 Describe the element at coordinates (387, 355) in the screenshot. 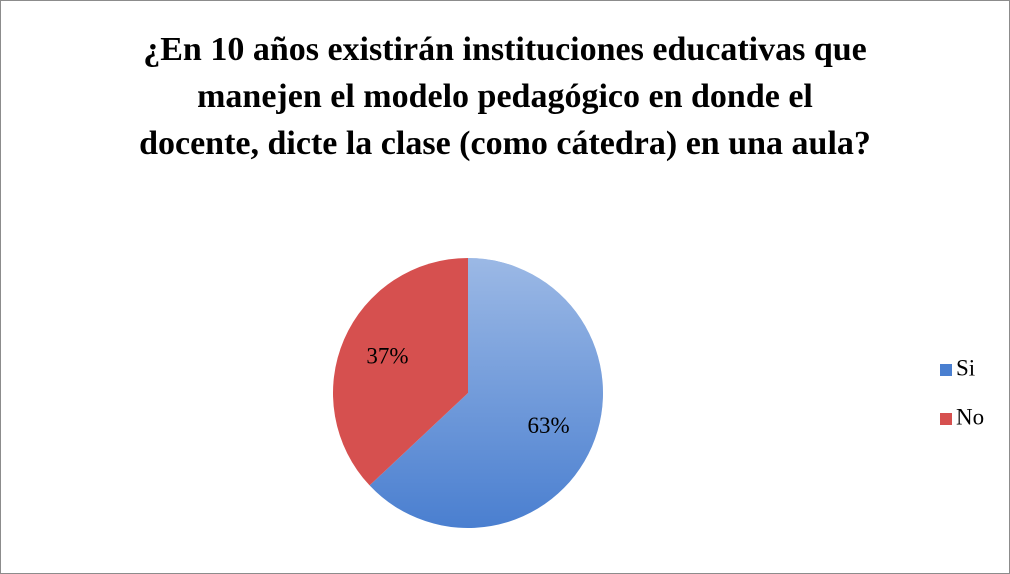

I see `data-label: 37%` at that location.